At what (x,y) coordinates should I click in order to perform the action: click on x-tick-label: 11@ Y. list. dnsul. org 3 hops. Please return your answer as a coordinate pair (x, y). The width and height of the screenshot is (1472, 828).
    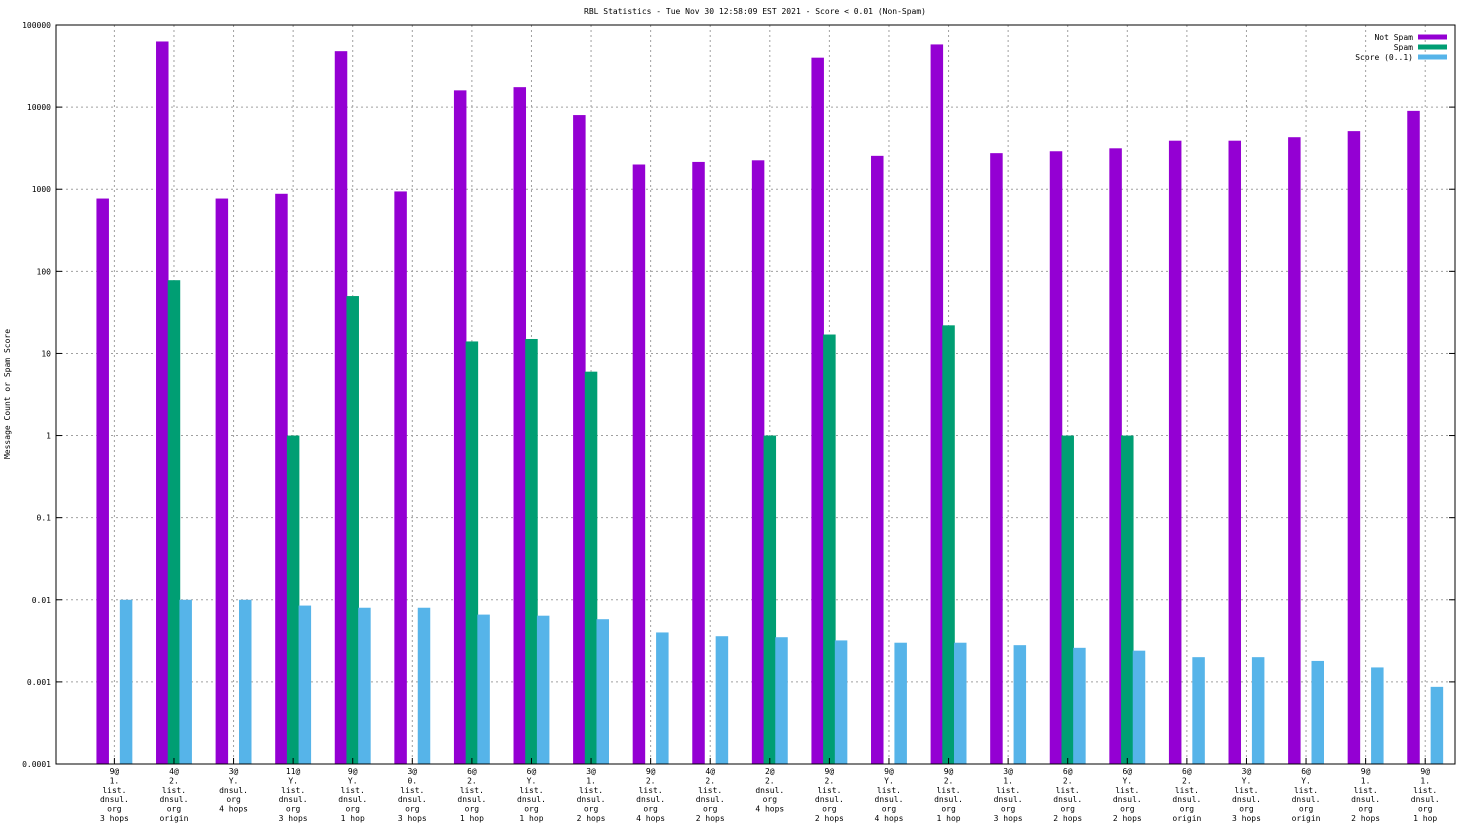
    Looking at the image, I should click on (293, 795).